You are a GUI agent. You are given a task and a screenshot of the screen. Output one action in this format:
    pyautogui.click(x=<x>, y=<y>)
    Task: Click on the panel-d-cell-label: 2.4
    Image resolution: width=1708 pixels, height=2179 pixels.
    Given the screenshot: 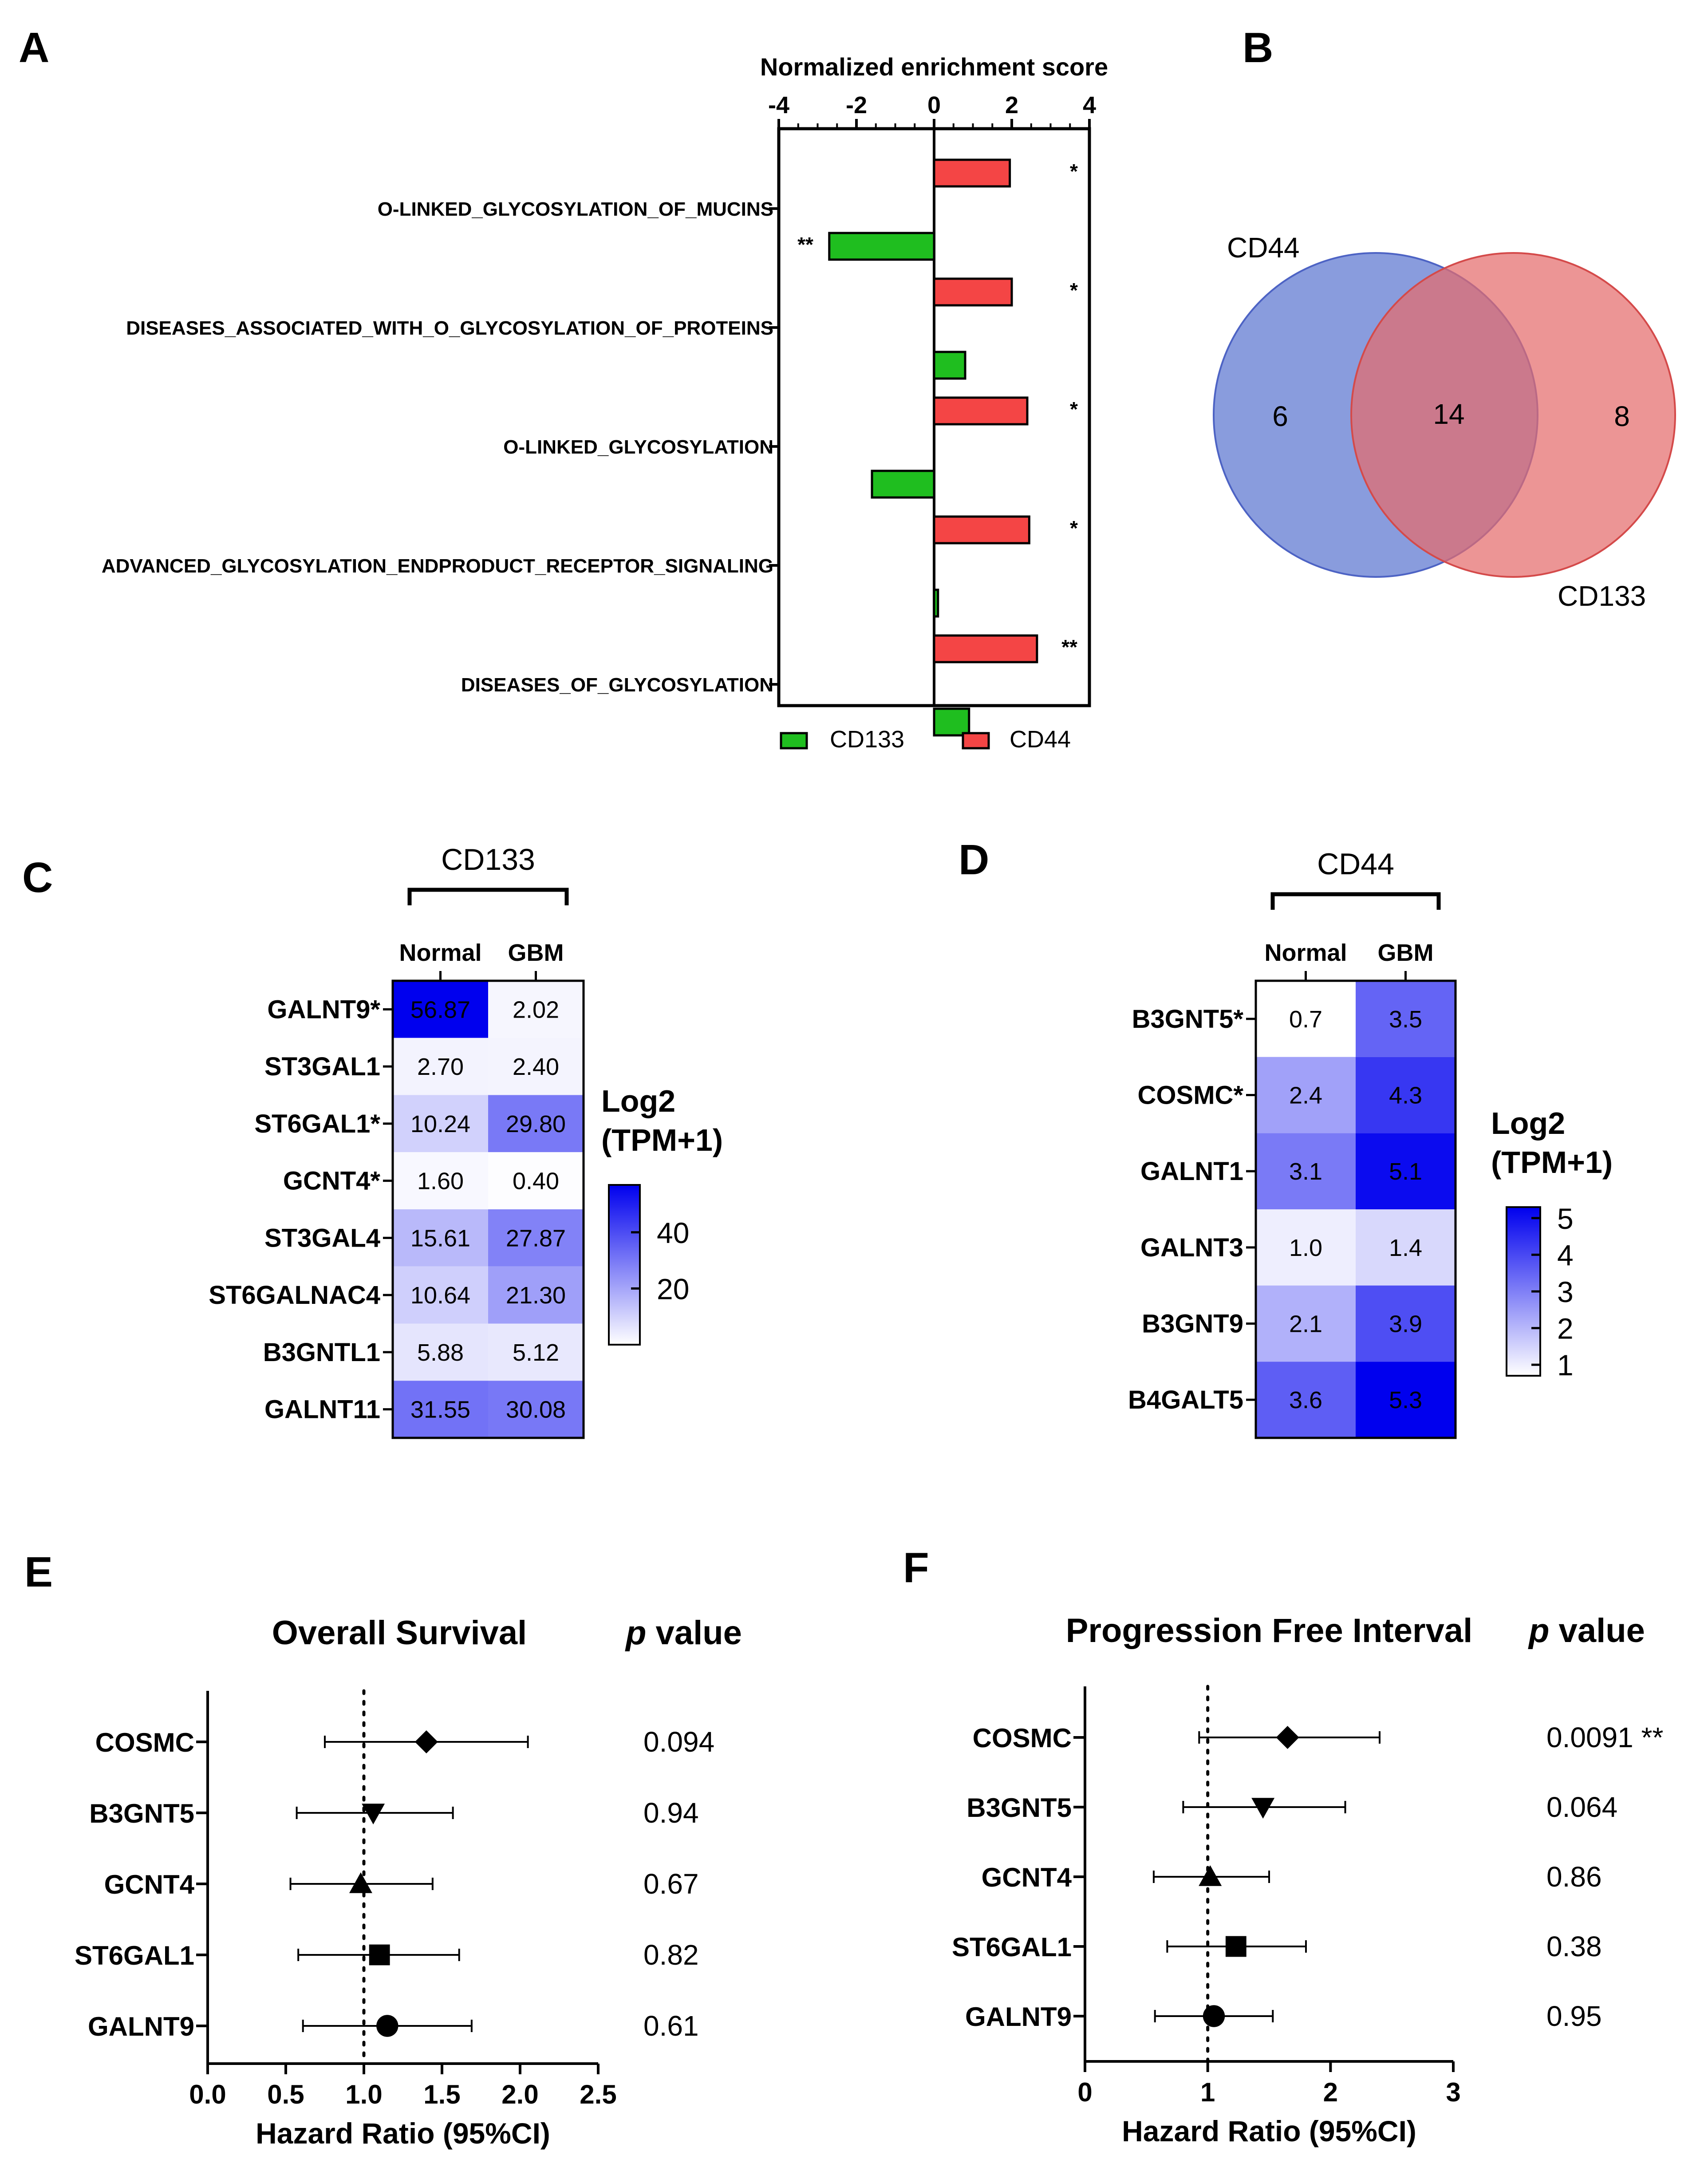 What is the action you would take?
    pyautogui.click(x=1305, y=1095)
    